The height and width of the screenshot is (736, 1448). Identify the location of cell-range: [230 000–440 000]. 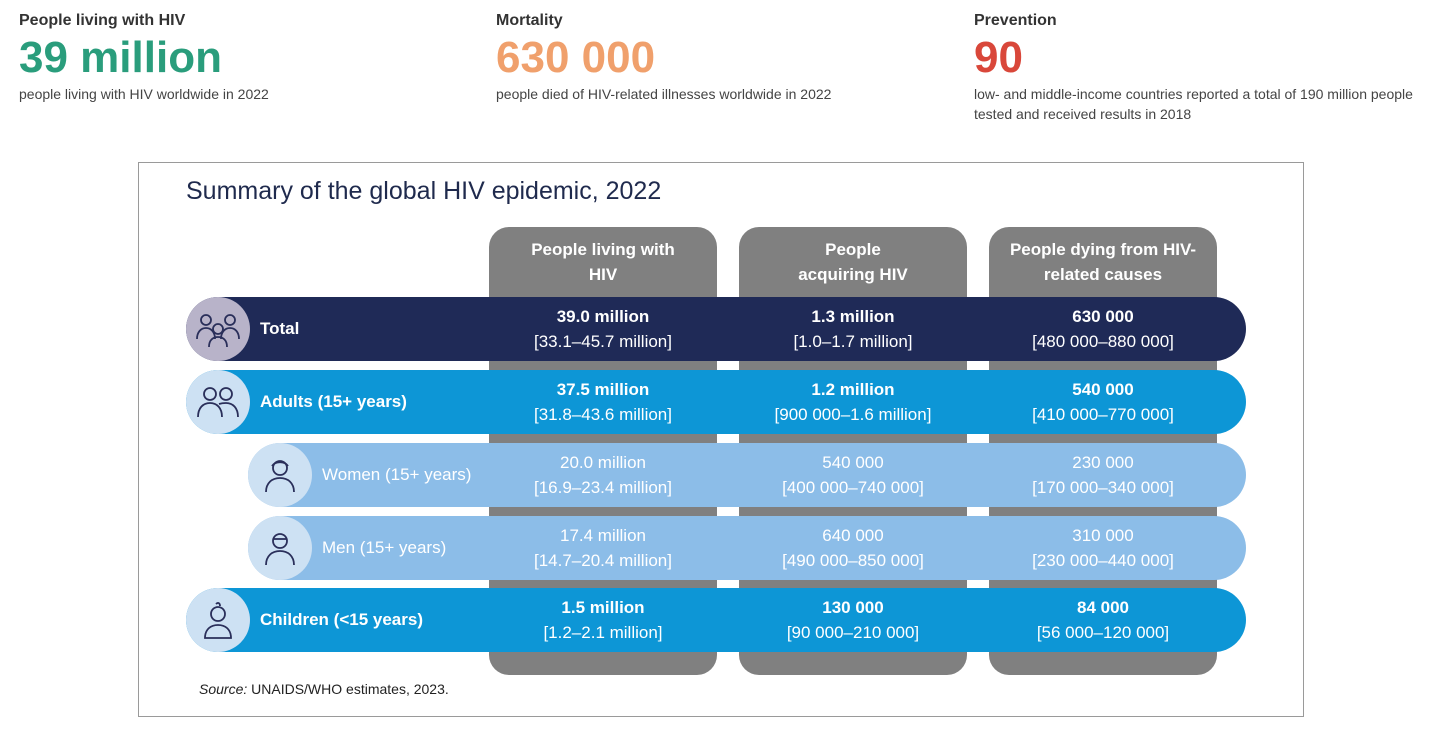
(1103, 560).